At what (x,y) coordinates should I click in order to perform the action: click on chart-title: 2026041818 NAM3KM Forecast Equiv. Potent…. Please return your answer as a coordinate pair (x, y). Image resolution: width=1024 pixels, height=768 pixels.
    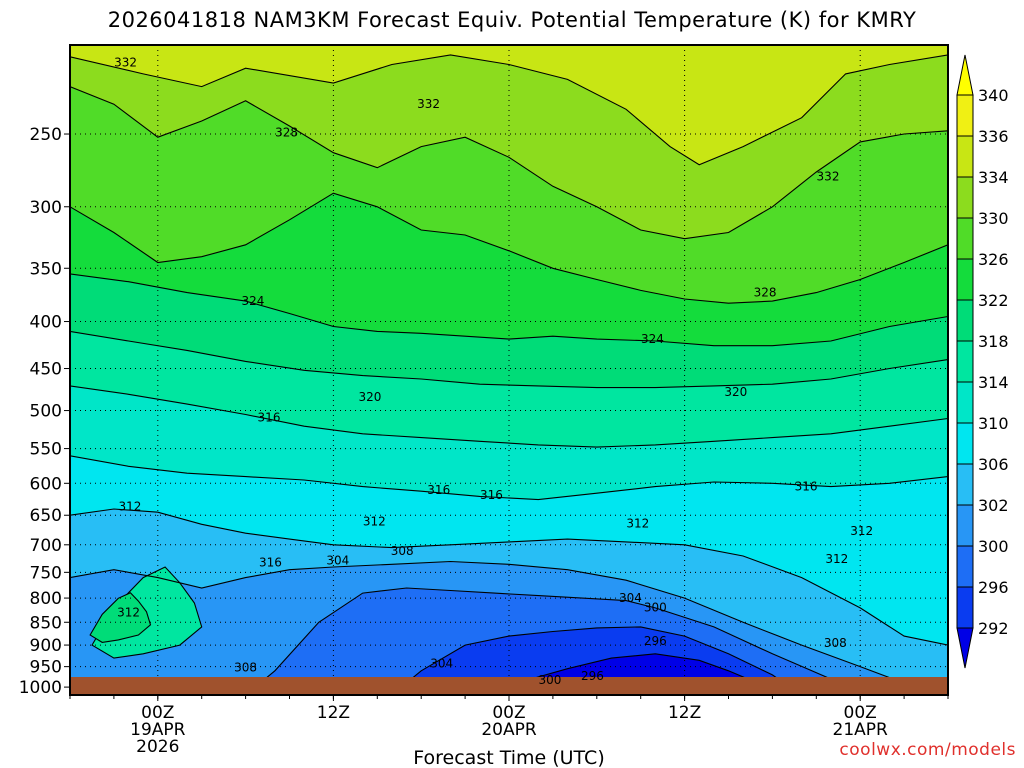
    Looking at the image, I should click on (512, 20).